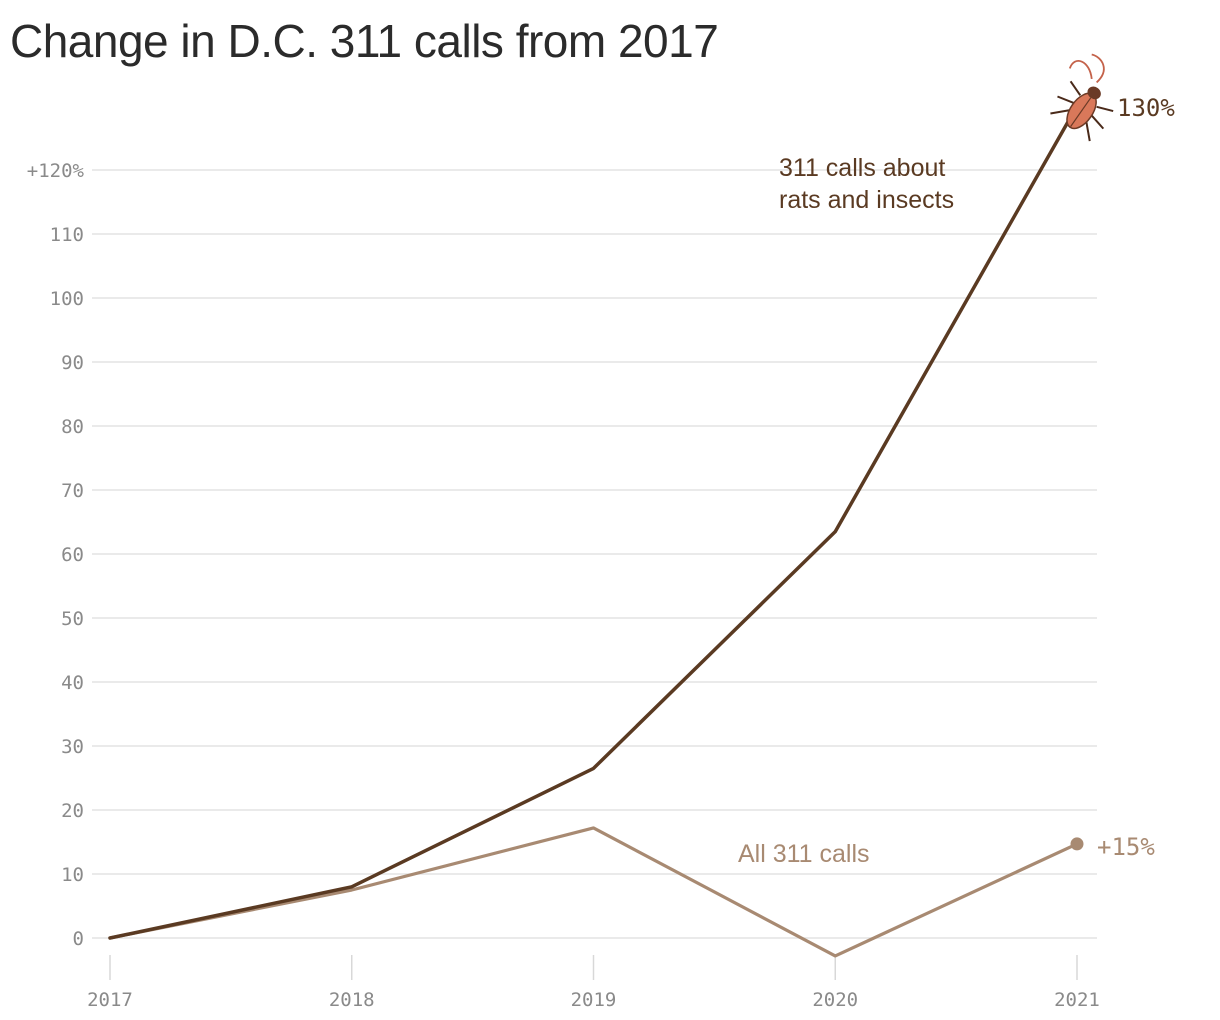 The height and width of the screenshot is (1020, 1220). What do you see at coordinates (862, 168) in the screenshot?
I see `series-label-line-1: 311 calls about` at bounding box center [862, 168].